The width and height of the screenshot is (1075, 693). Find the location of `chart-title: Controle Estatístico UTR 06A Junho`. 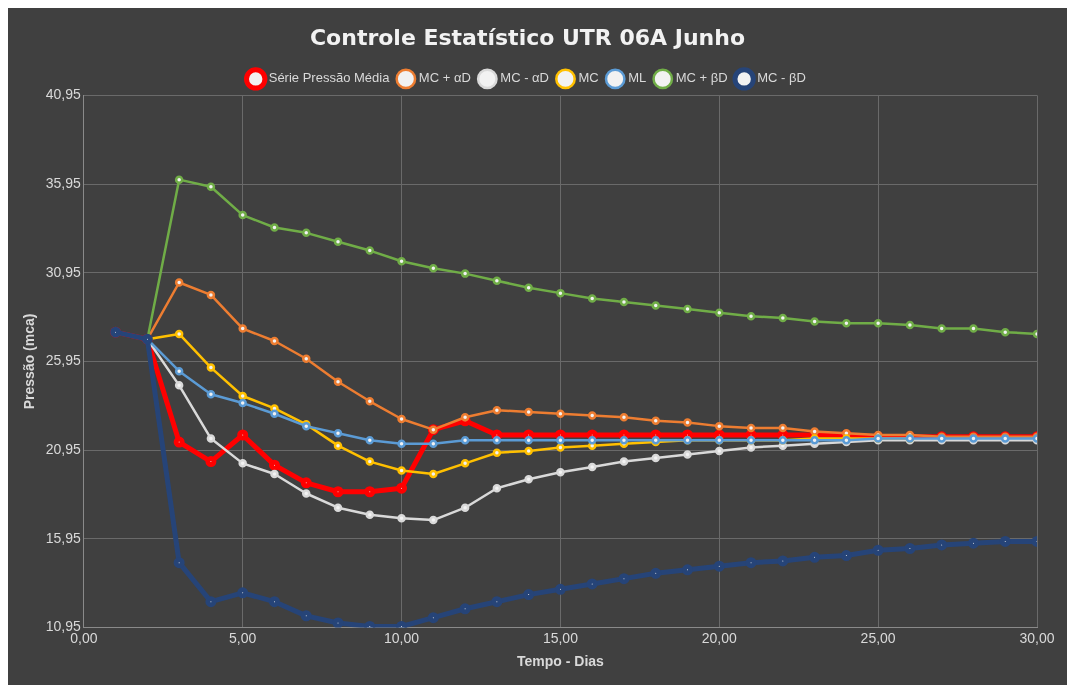

chart-title: Controle Estatístico UTR 06A Junho is located at coordinates (527, 37).